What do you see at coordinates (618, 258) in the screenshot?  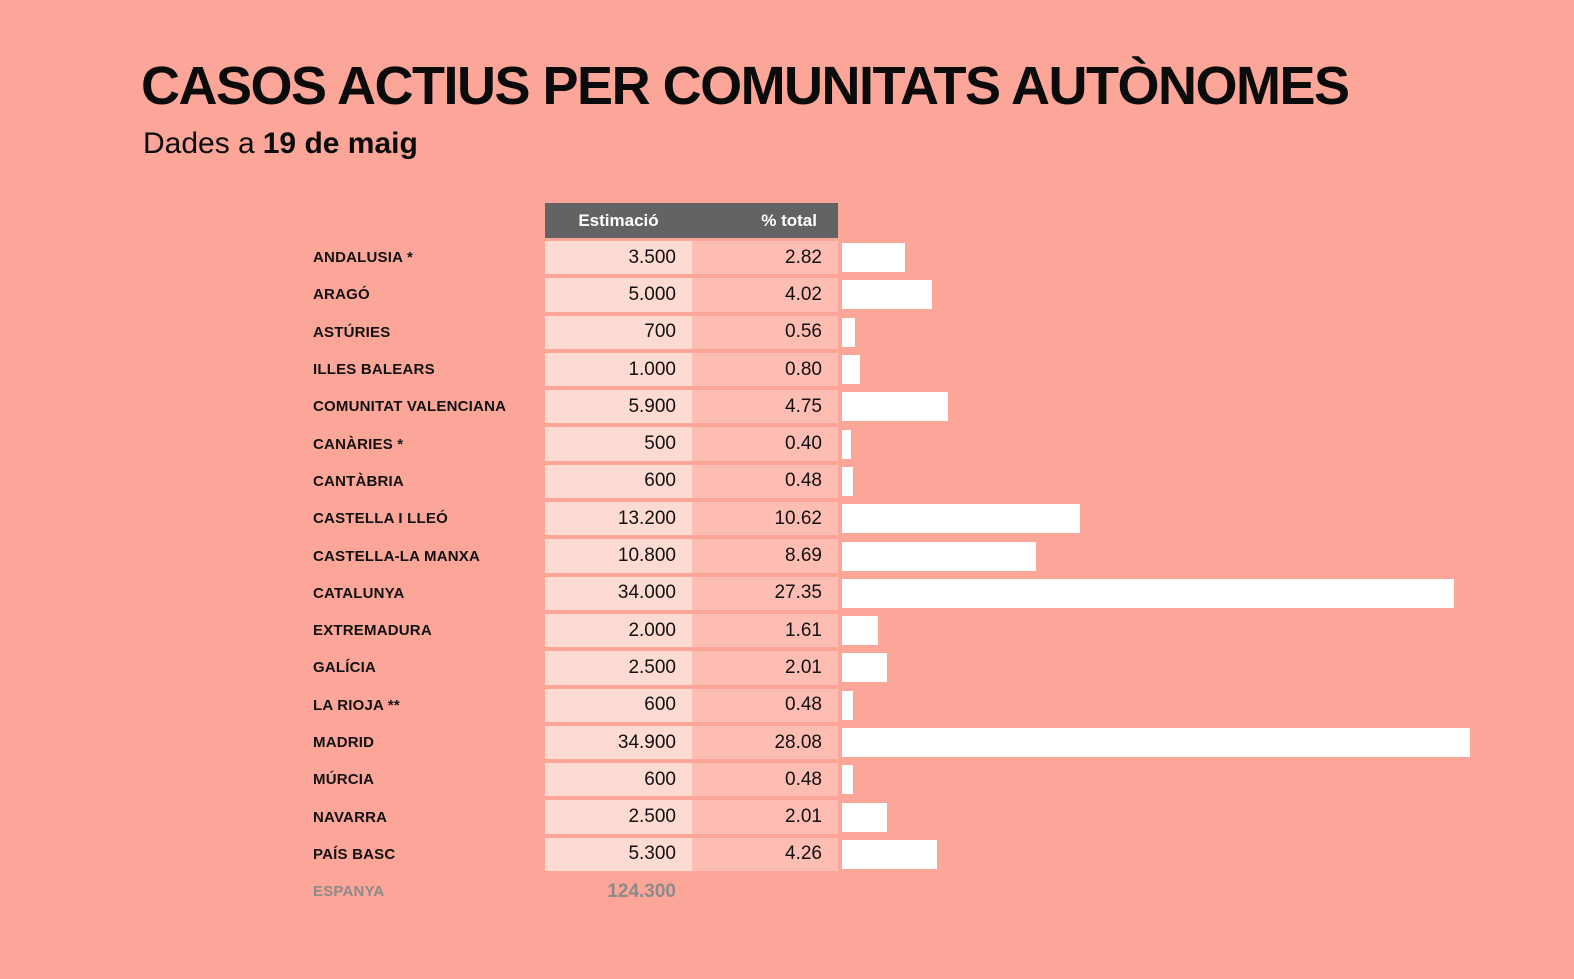 I see `estimation-cell: 3.500` at bounding box center [618, 258].